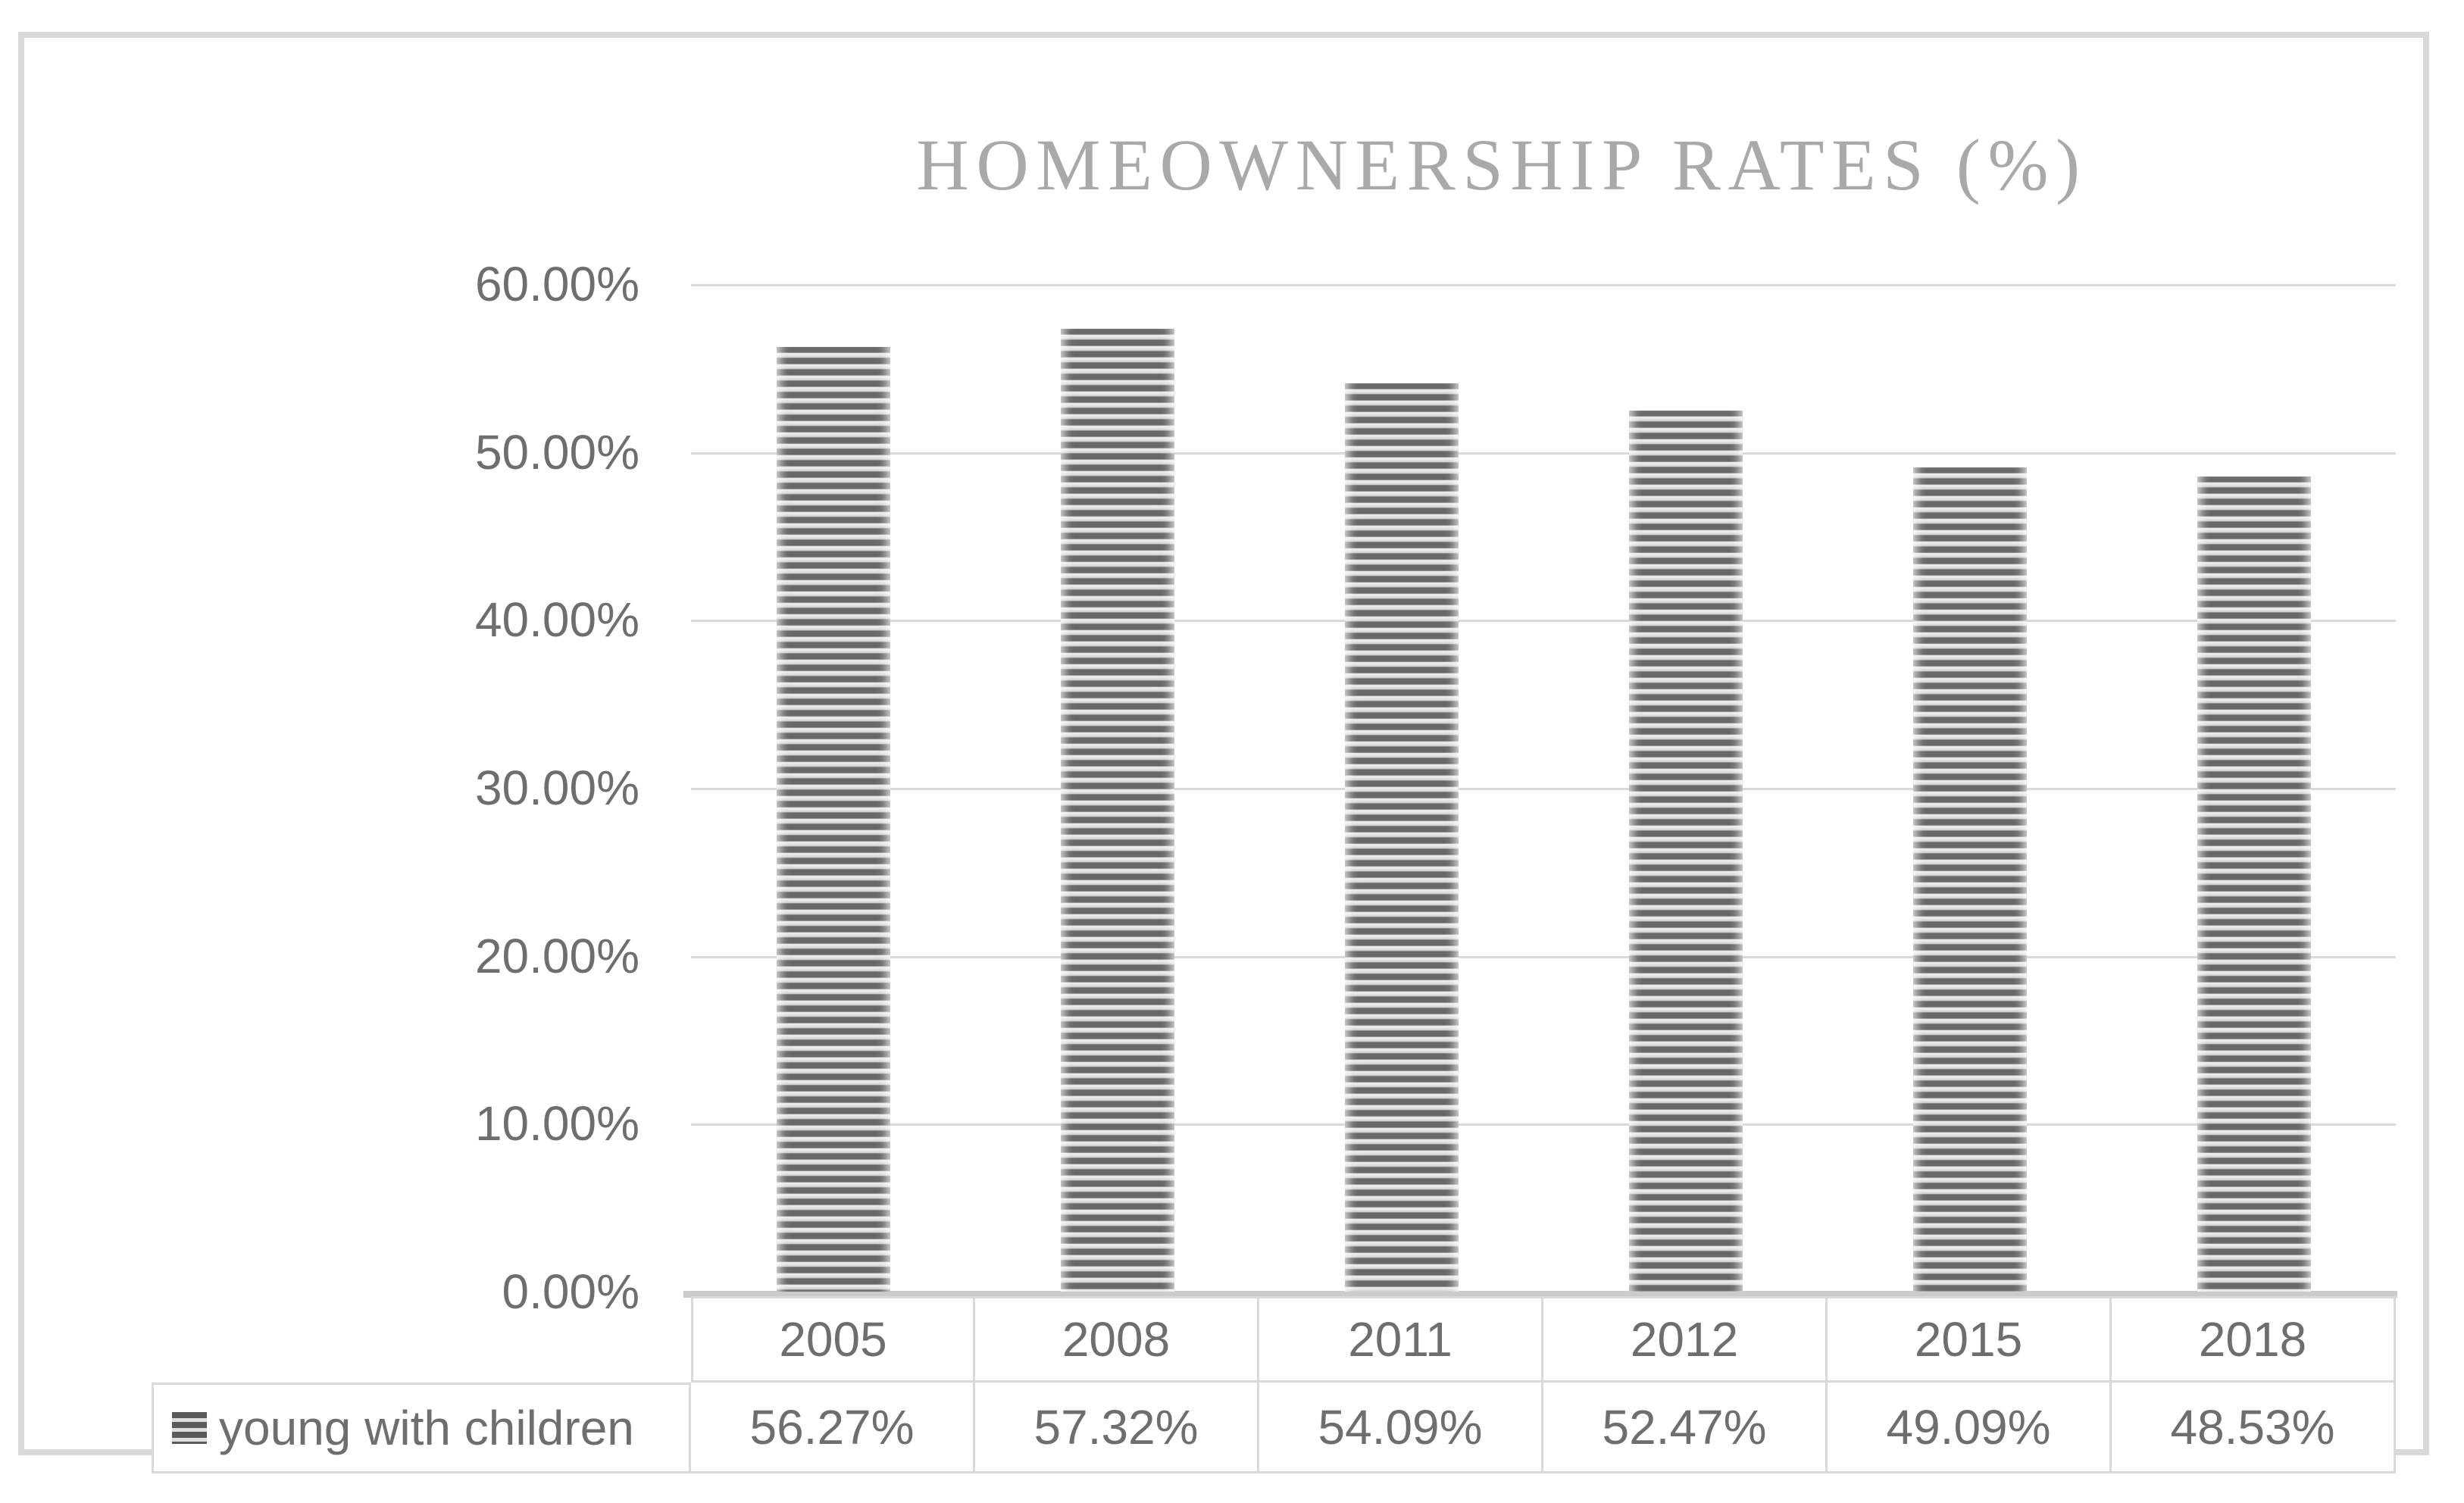 The image size is (2464, 1503). Describe the element at coordinates (556, 284) in the screenshot. I see `y-axis-tick-label: 60.00%` at that location.